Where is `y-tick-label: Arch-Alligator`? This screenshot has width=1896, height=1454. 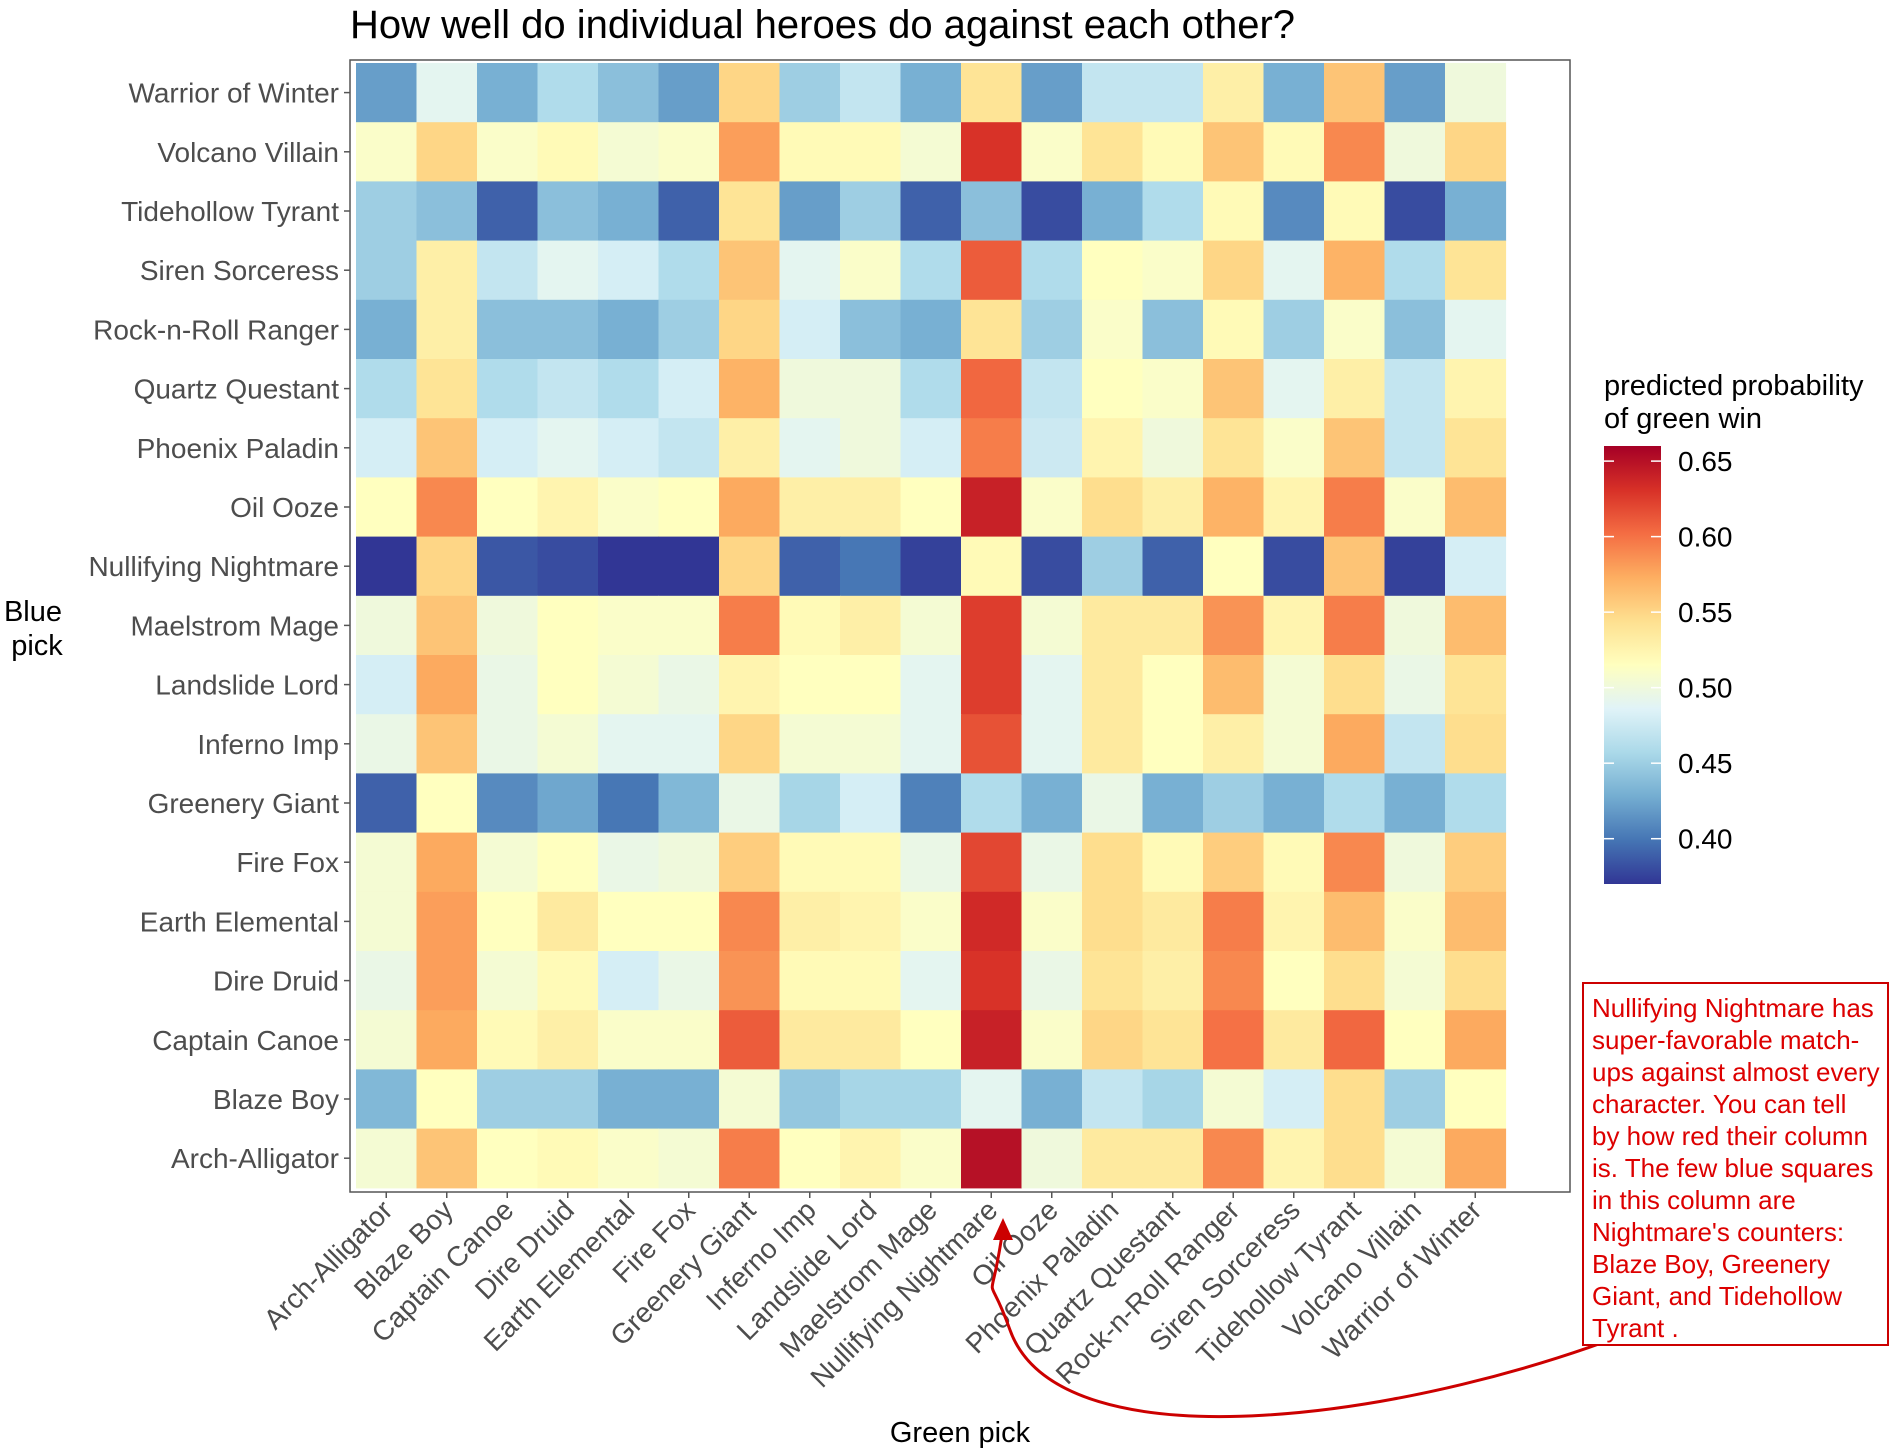
y-tick-label: Arch-Alligator is located at coordinates (255, 1158).